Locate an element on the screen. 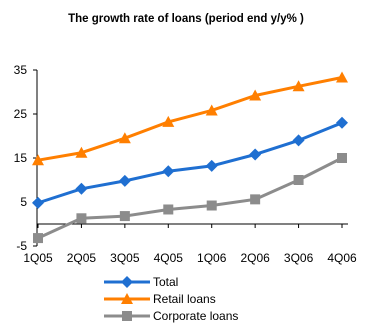 This screenshot has width=373, height=325. legend-label: Corporate loans is located at coordinates (195, 316).